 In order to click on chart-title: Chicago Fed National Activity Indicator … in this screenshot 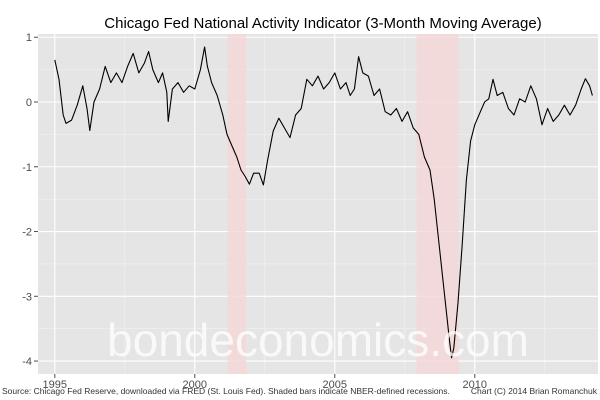, I will do `click(322, 23)`.